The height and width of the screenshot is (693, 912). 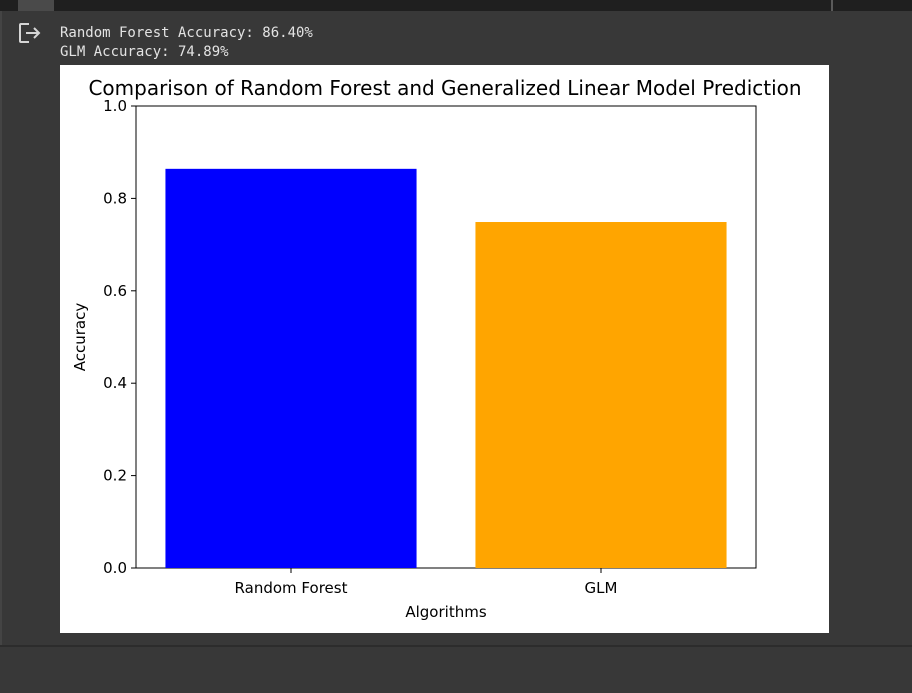 What do you see at coordinates (186, 33) in the screenshot?
I see `console-line-rf: Random Forest Accuracy: 86.40%` at bounding box center [186, 33].